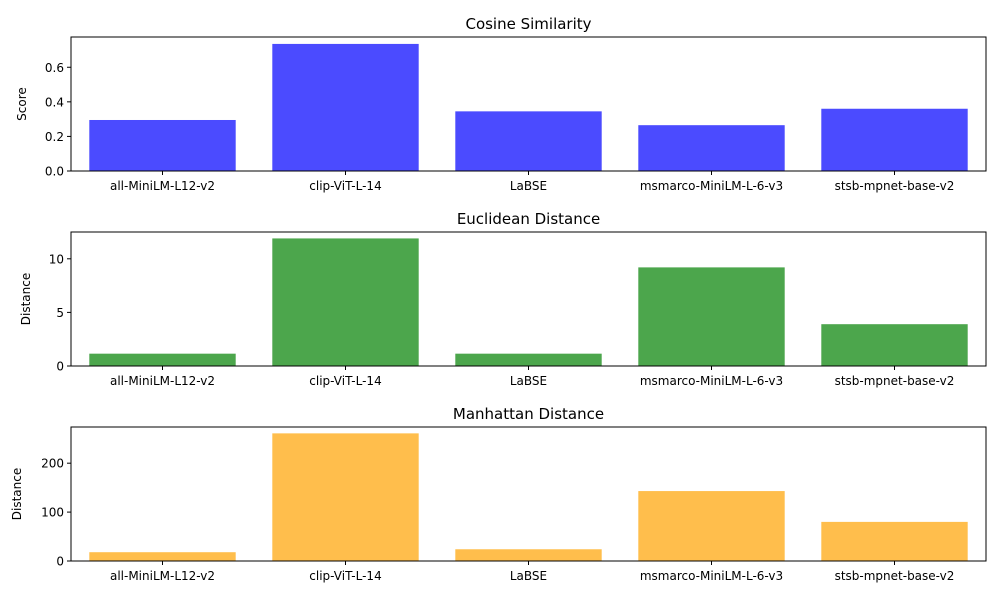 Image resolution: width=1000 pixels, height=600 pixels. What do you see at coordinates (54, 172) in the screenshot?
I see `y-tick-label: 0.0` at bounding box center [54, 172].